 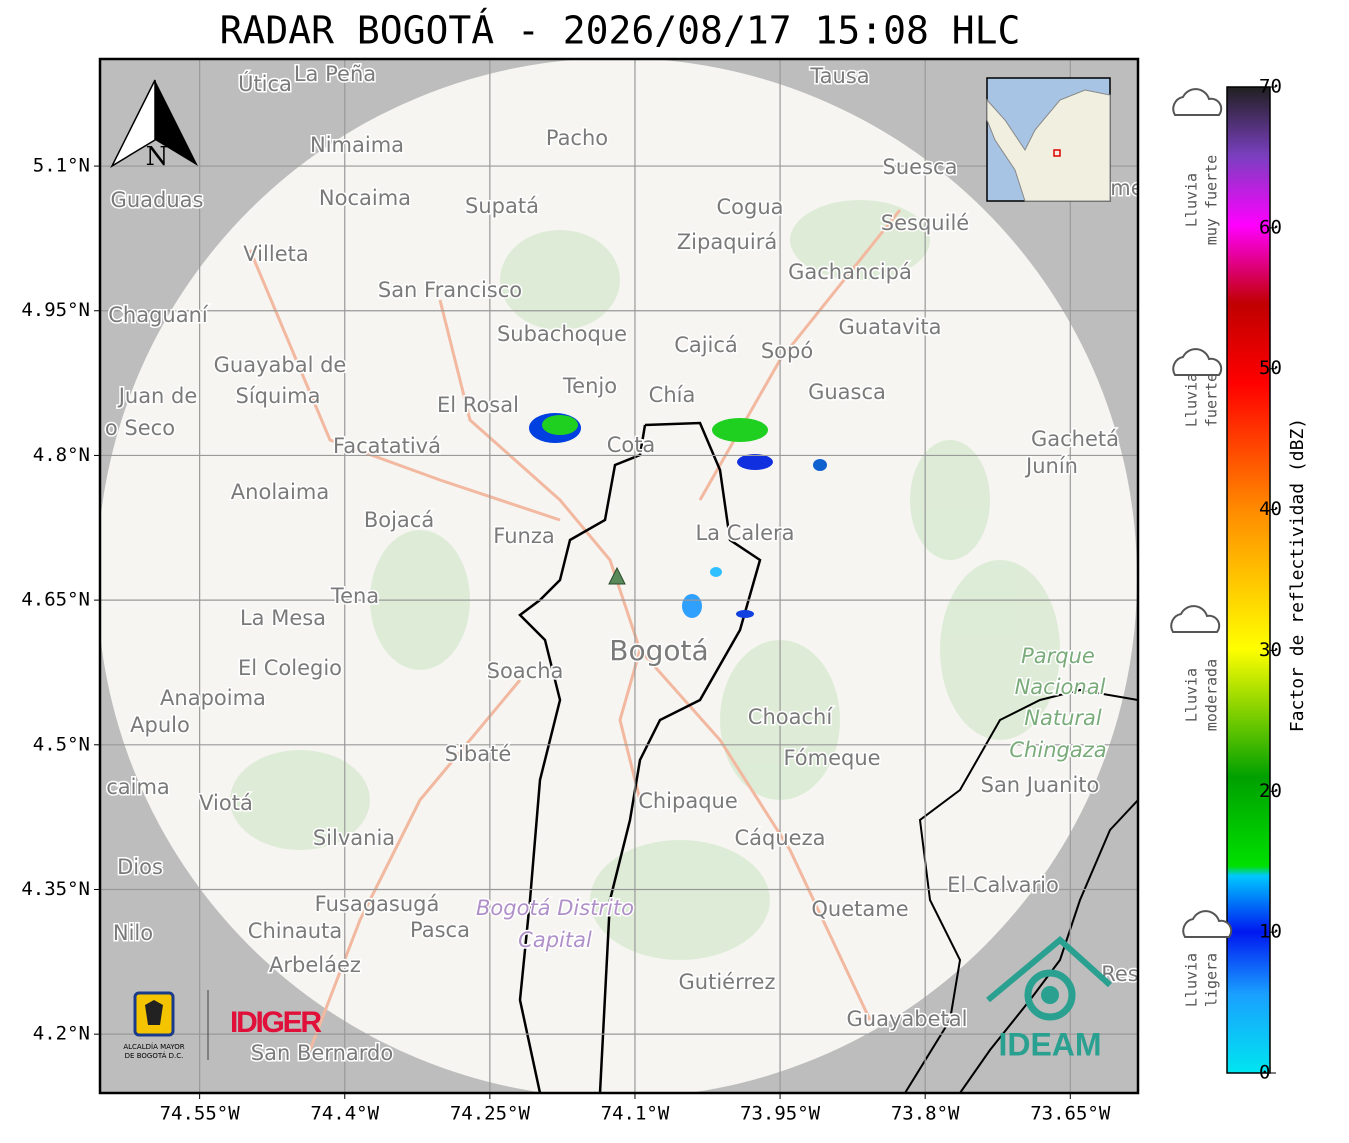 What do you see at coordinates (1270, 580) in the screenshot?
I see `colorbar-ticks: 0 10 20 30 40 50 60 70` at bounding box center [1270, 580].